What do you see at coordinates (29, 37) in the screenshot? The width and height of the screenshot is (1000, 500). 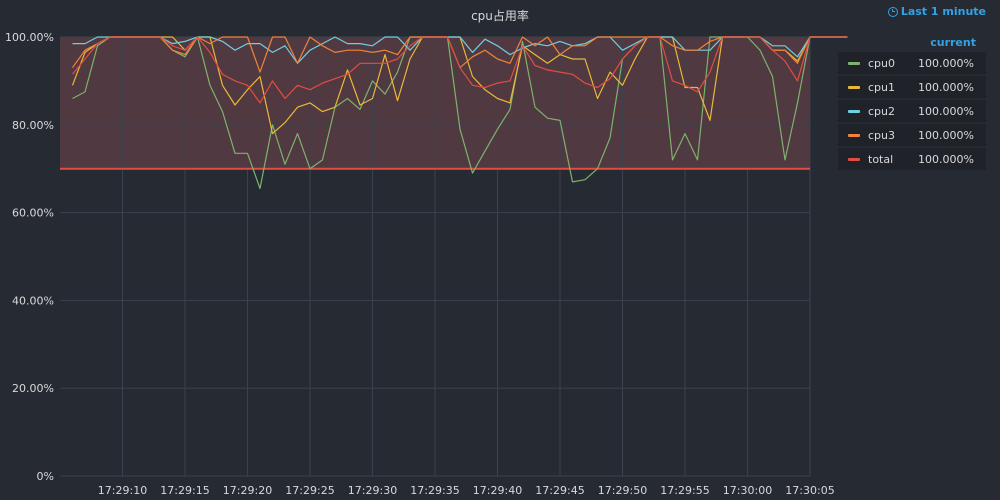 I see `y-tick-label: 100.00%` at bounding box center [29, 37].